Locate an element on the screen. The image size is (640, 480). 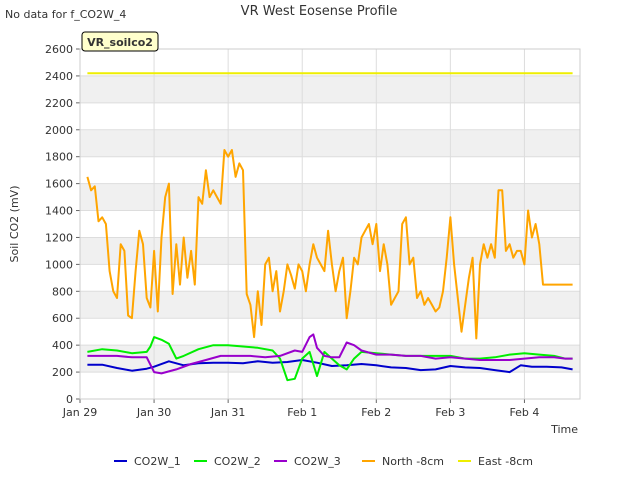
y-tick-label: 0 is located at coordinates (69, 399).